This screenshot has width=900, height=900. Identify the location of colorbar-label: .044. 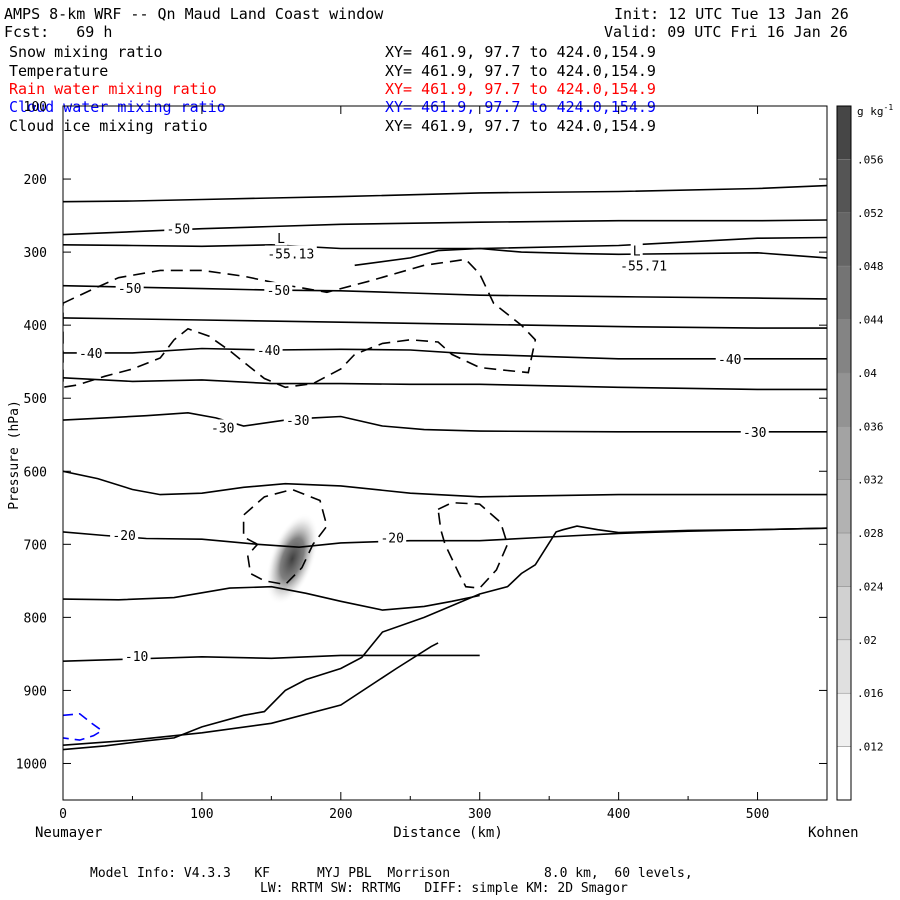
(870, 320).